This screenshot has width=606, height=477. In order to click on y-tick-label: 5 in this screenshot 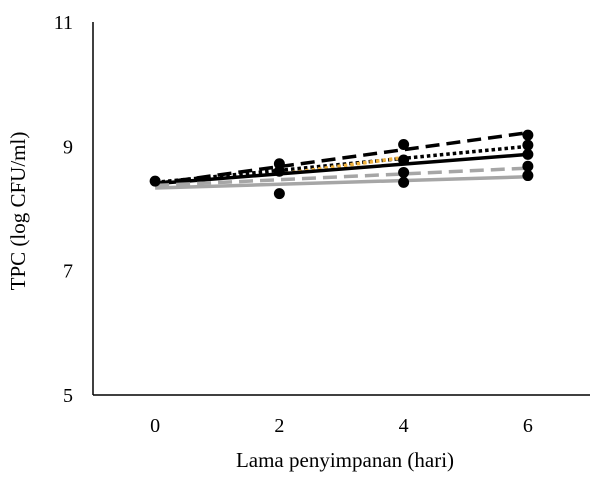, I will do `click(68, 396)`.